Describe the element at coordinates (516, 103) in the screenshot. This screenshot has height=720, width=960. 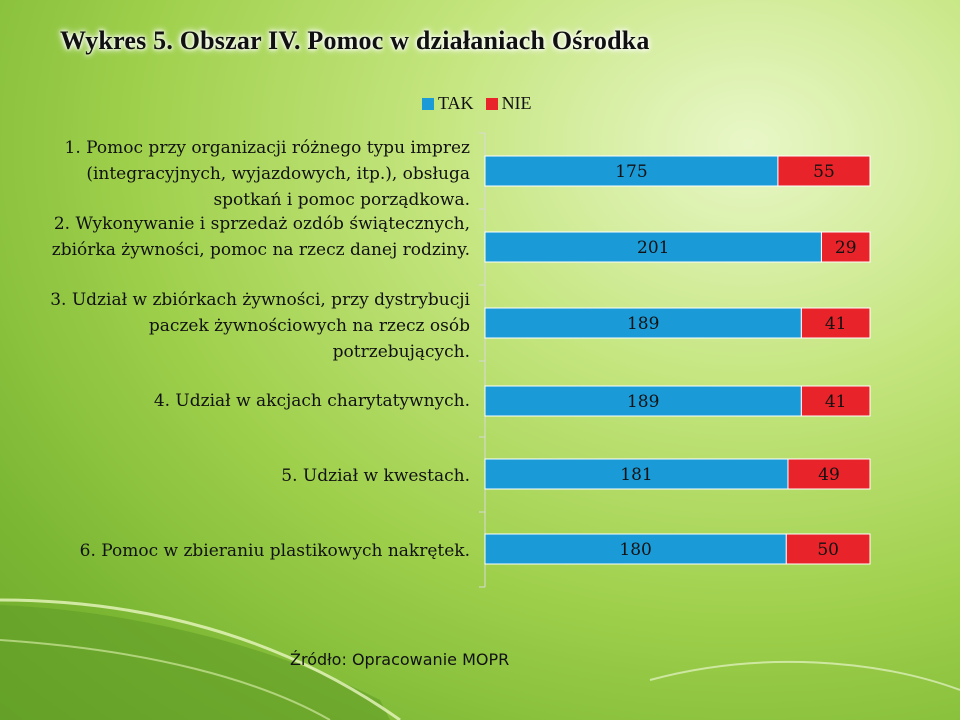
I see `legend-label-nie: NIE` at that location.